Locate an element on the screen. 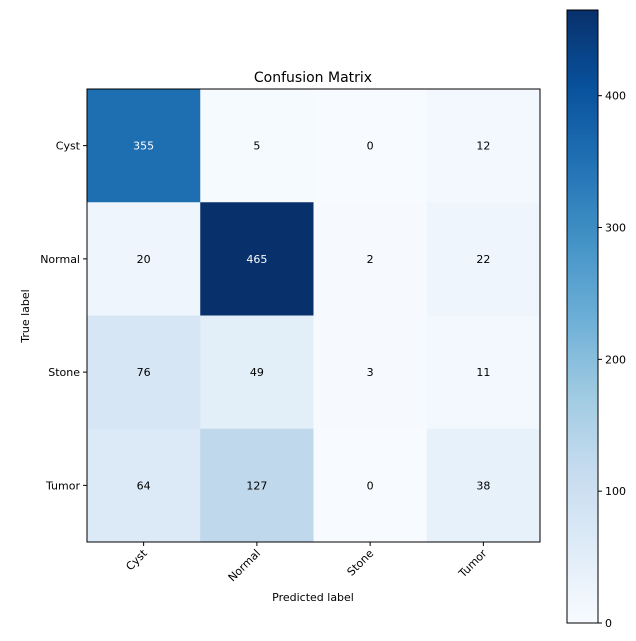  colorbar-ticks: 0 100 200 300 400 is located at coordinates (612, 360).